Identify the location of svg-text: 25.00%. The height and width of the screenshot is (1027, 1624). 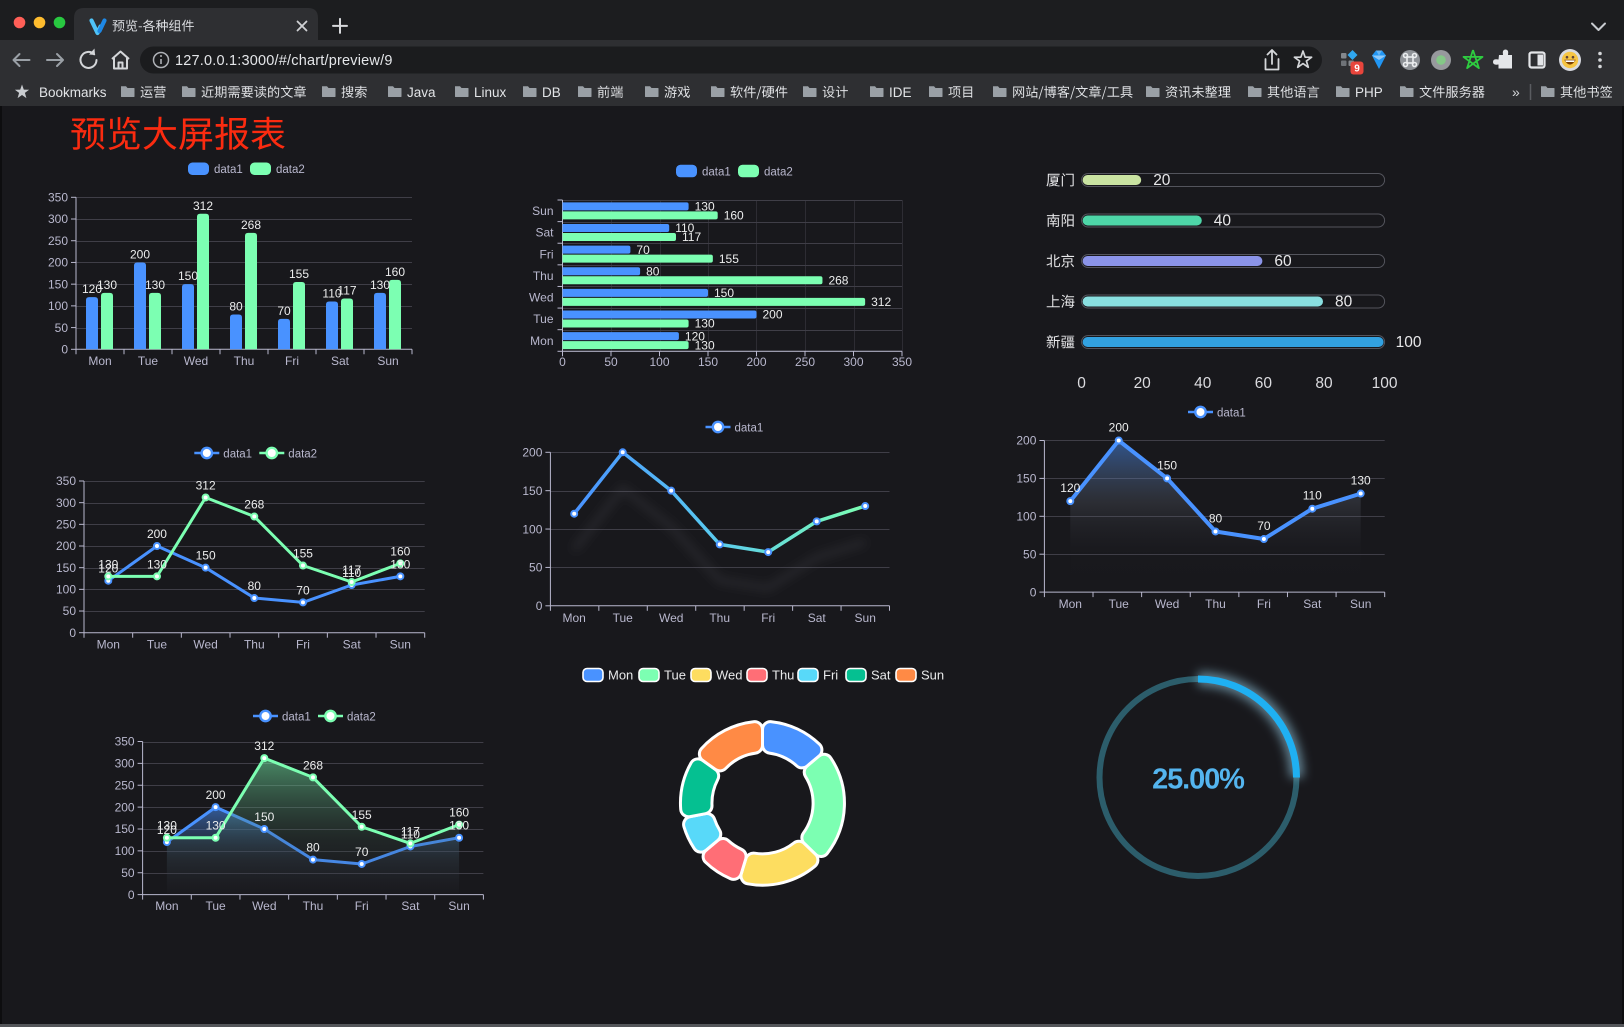
(1198, 780).